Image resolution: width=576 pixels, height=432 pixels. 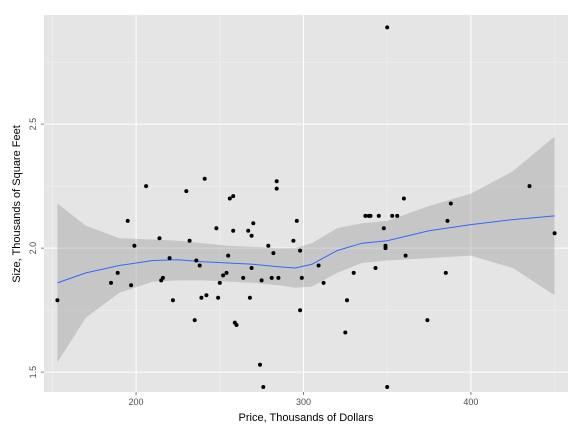 I want to click on x-tick-label: 300, so click(x=303, y=402).